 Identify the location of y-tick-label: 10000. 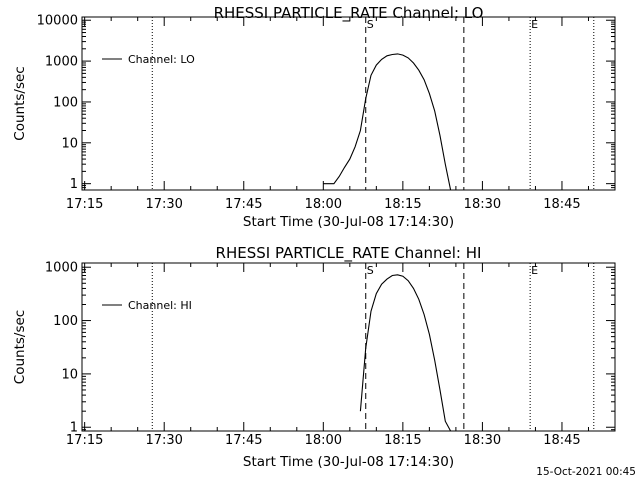
(57, 21).